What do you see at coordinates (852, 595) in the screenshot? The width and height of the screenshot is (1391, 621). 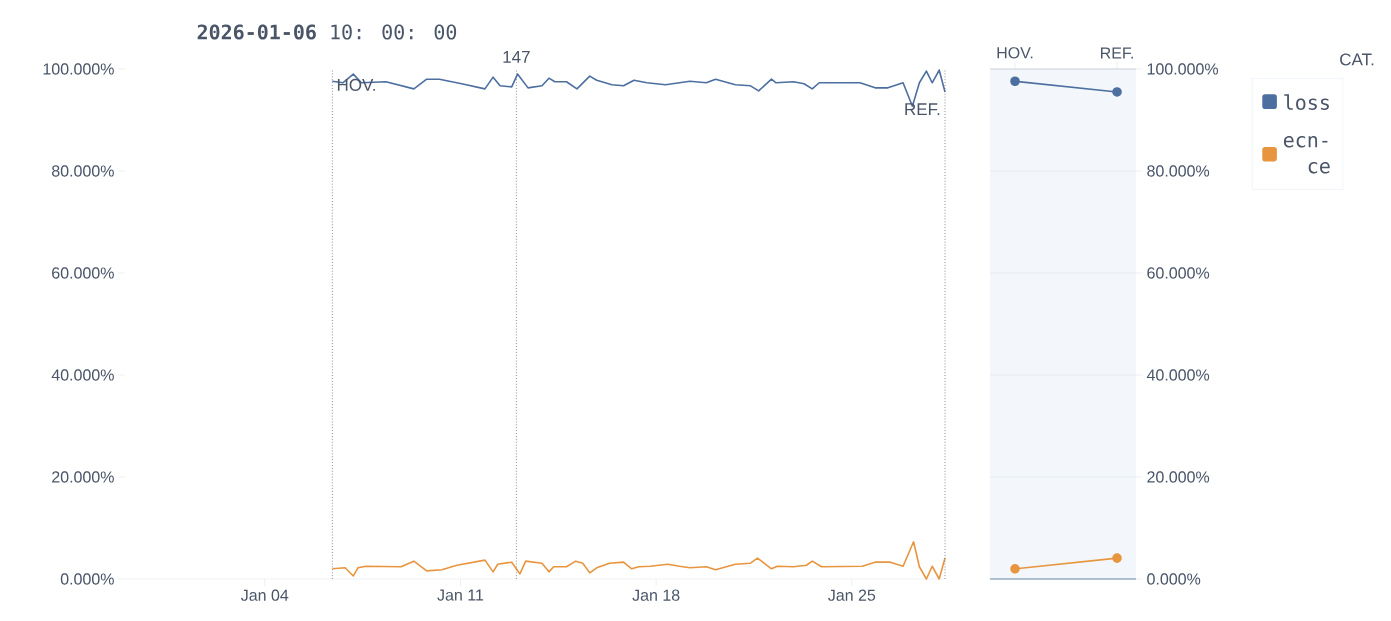 I see `x-tick-label: Jan 25` at bounding box center [852, 595].